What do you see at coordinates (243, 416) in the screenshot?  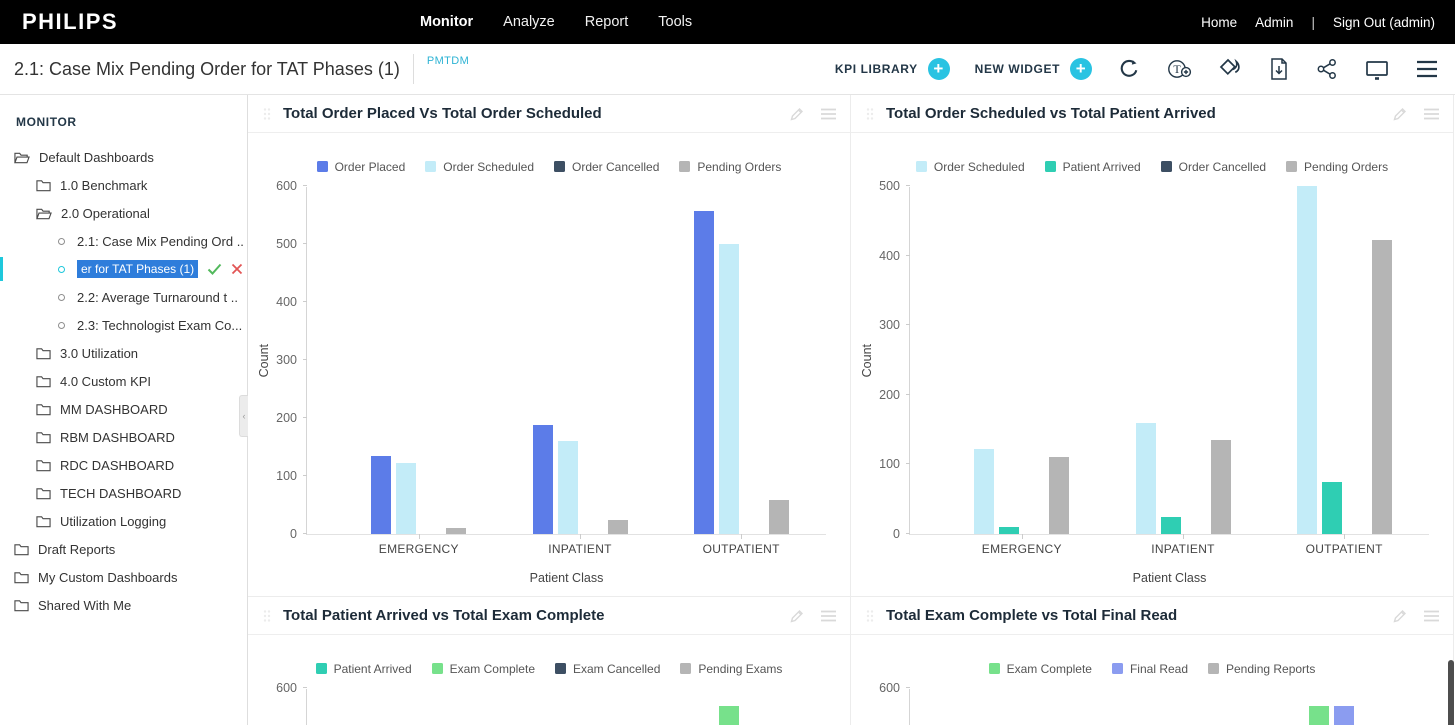 I see `sidebar-collapse-handle: ‹` at bounding box center [243, 416].